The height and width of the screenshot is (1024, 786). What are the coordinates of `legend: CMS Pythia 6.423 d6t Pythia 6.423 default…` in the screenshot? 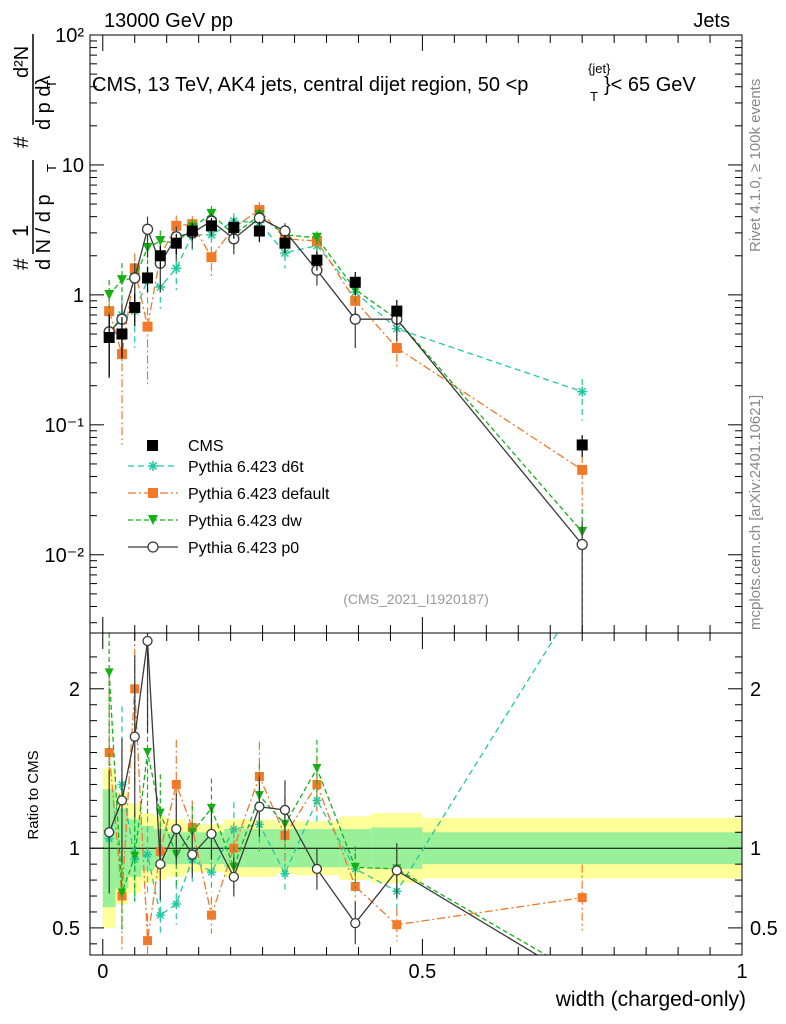 It's located at (229, 497).